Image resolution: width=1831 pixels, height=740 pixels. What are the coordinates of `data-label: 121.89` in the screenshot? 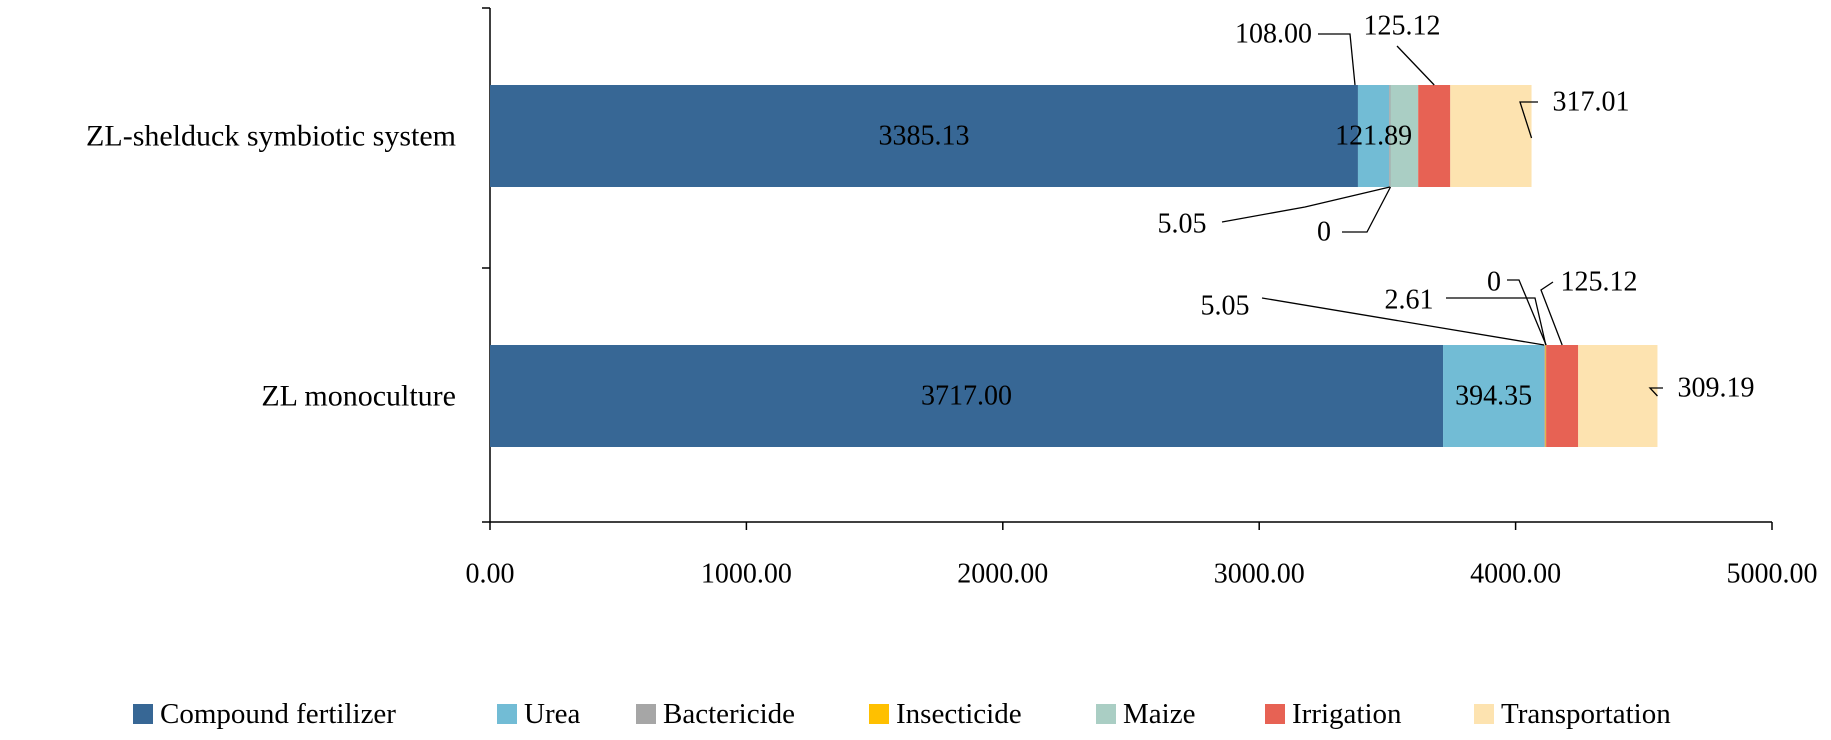 It's located at (1373, 136).